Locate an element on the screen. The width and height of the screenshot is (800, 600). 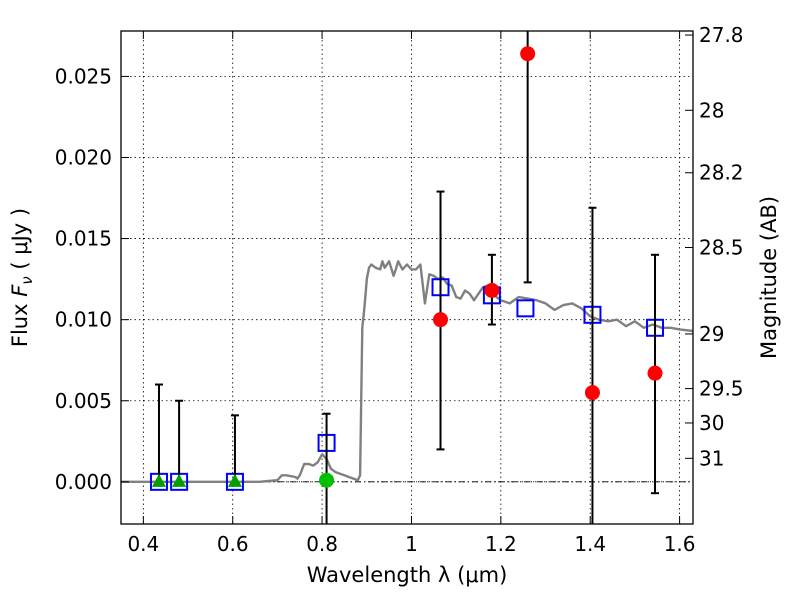
right-tick-label: 29 is located at coordinates (711, 334).